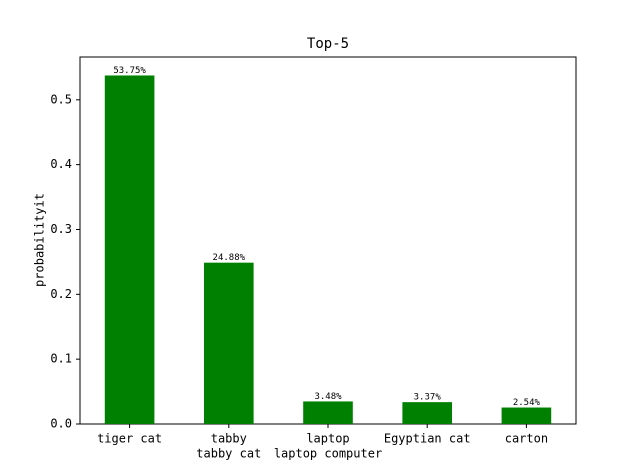 This screenshot has height=476, width=640. What do you see at coordinates (327, 439) in the screenshot?
I see `x-tick-label: laptop` at bounding box center [327, 439].